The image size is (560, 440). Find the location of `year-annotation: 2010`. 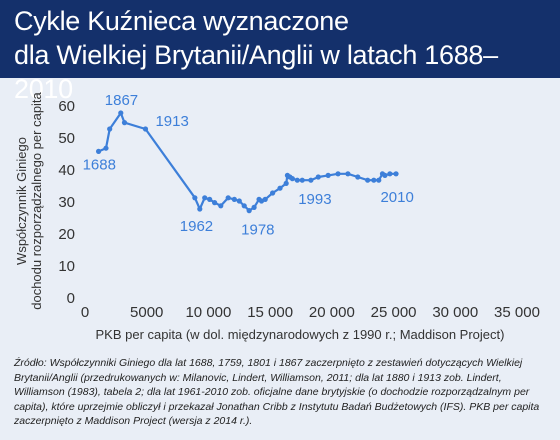

year-annotation: 2010 is located at coordinates (396, 197).